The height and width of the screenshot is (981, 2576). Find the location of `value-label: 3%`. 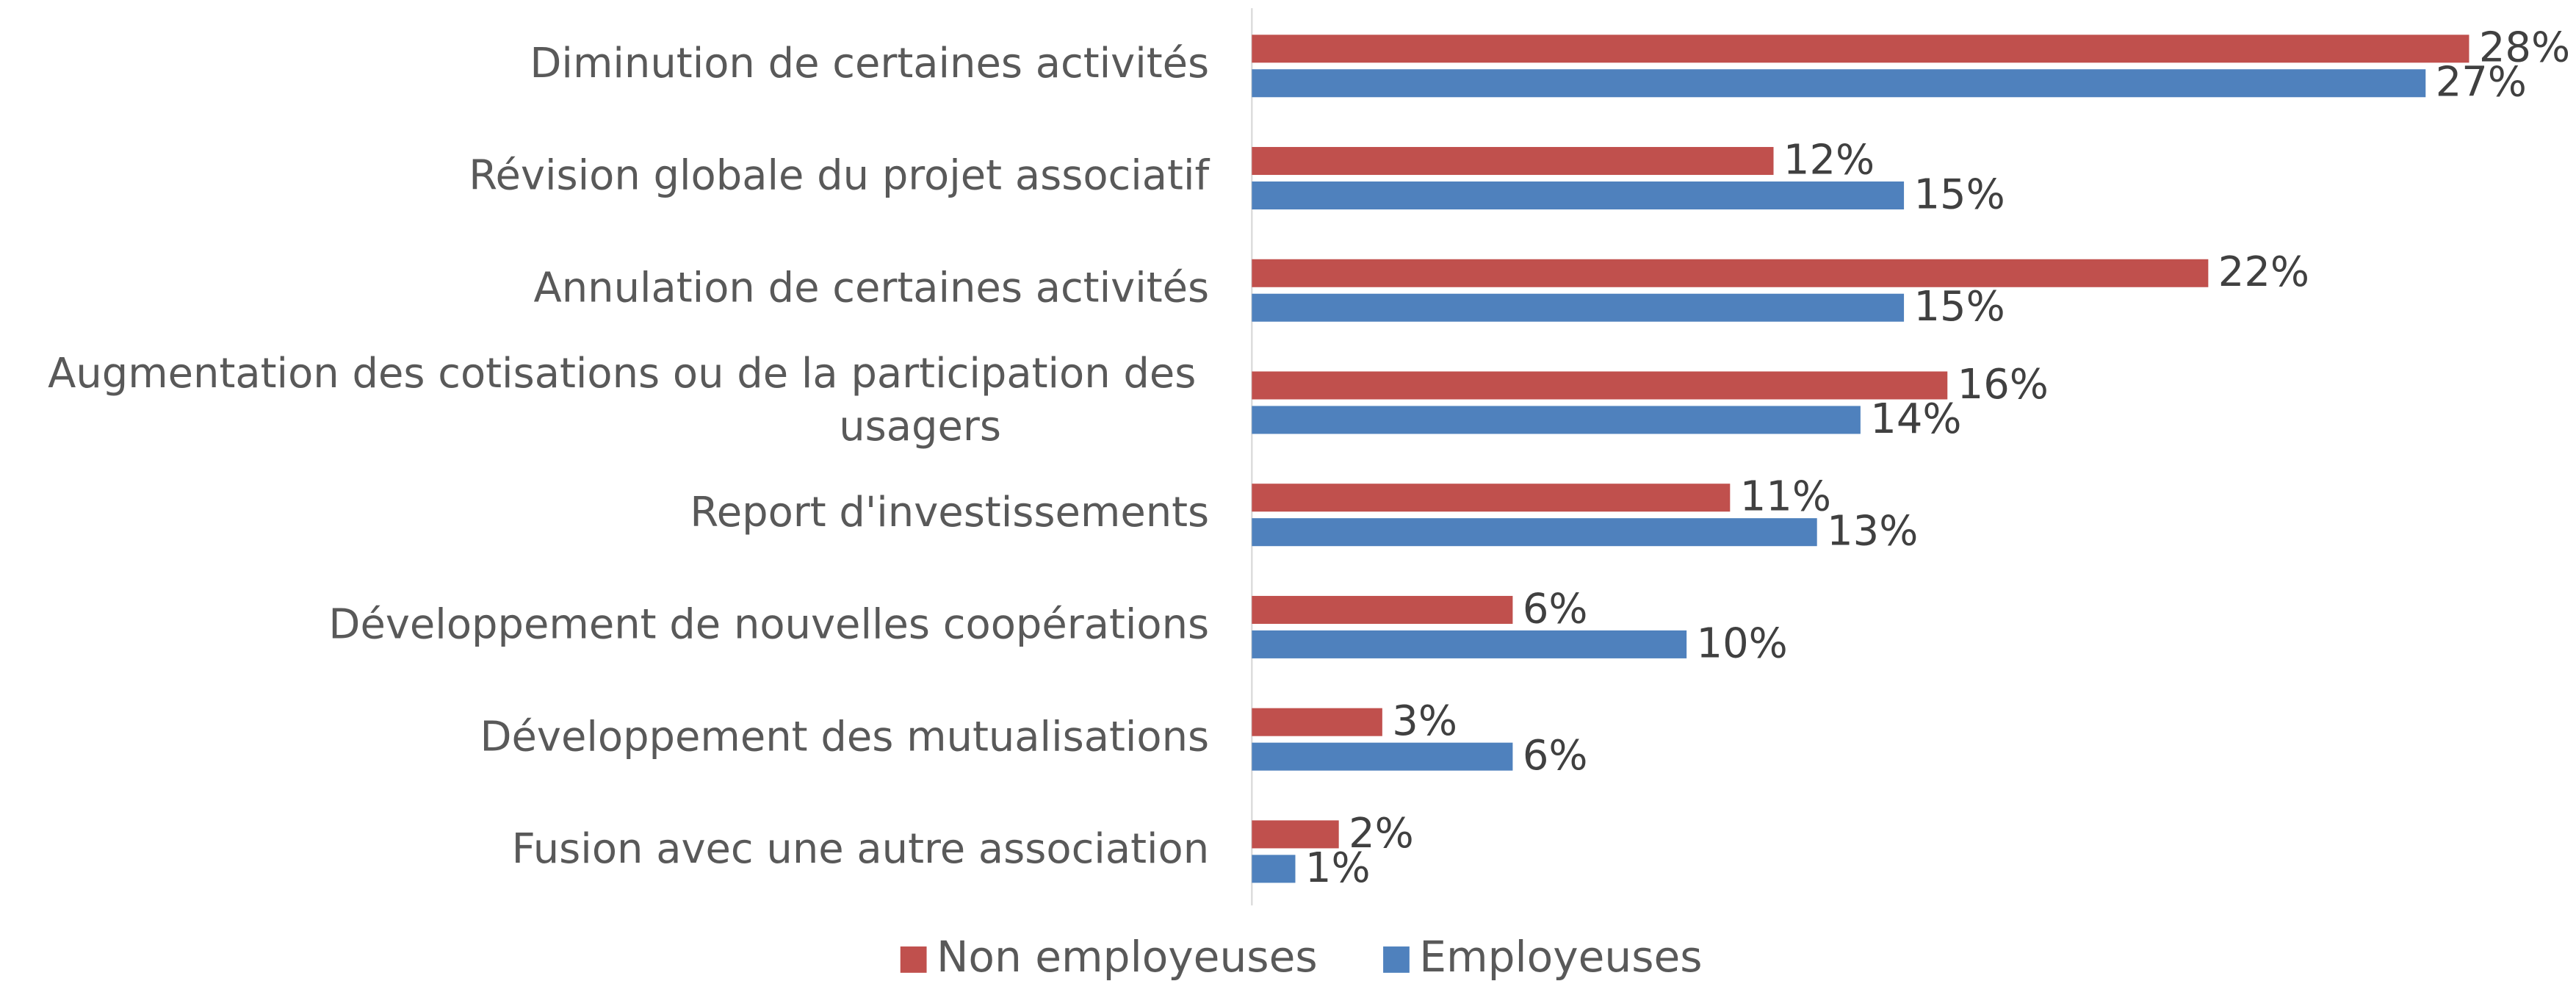

value-label: 3% is located at coordinates (1424, 721).